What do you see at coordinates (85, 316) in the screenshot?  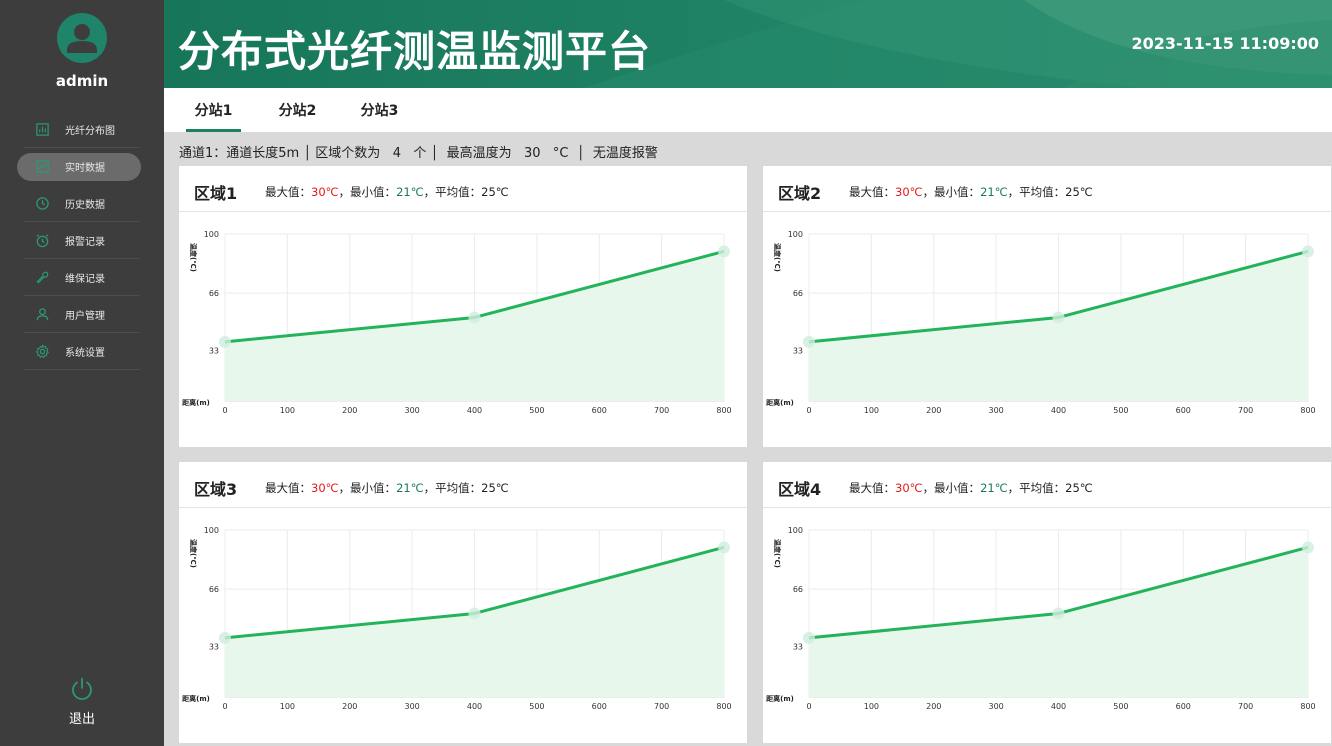 I see `sidebar-item-label: 用户管理` at bounding box center [85, 316].